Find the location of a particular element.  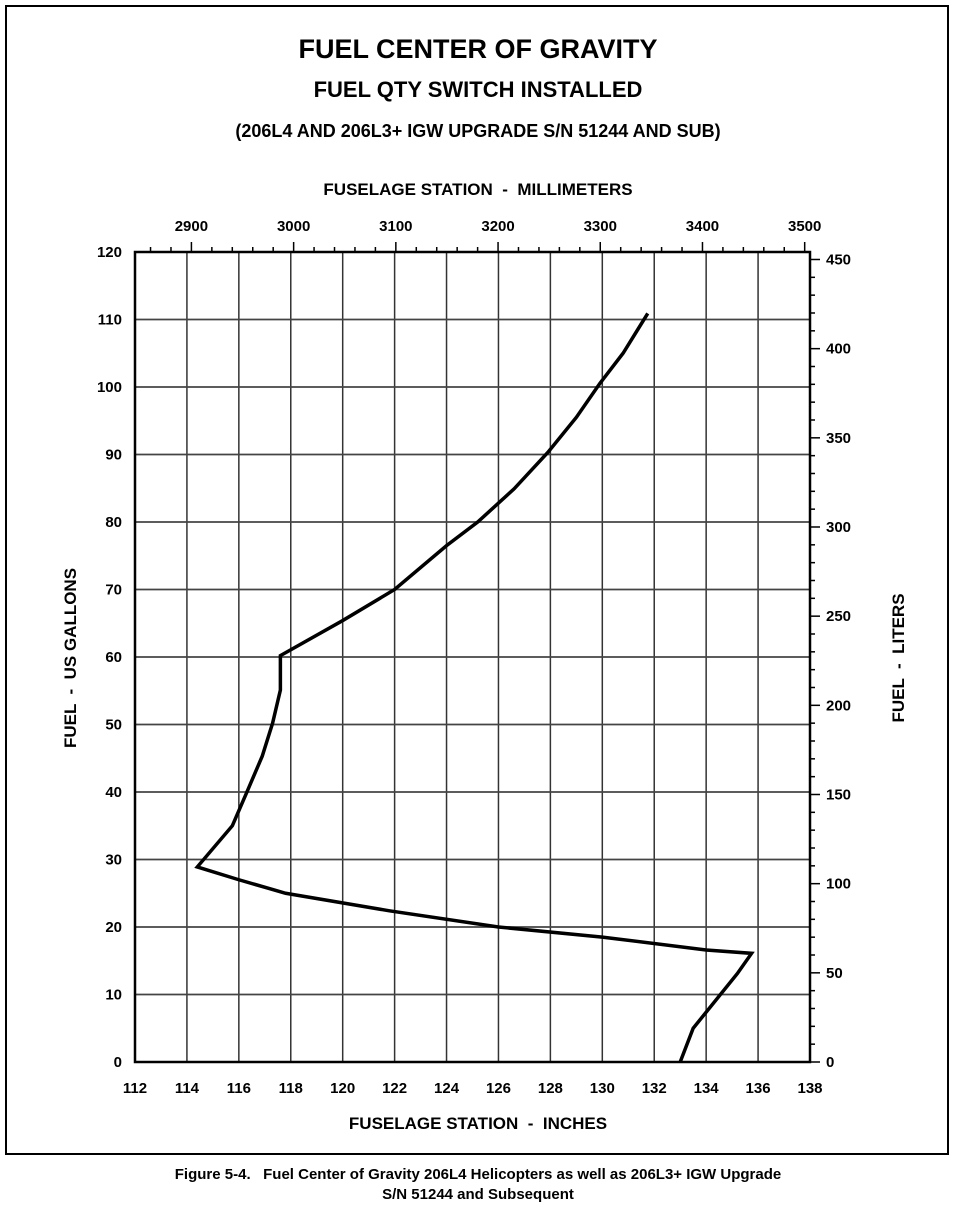

y-axis-label: FUEL - US GALLONS is located at coordinates (70, 658).